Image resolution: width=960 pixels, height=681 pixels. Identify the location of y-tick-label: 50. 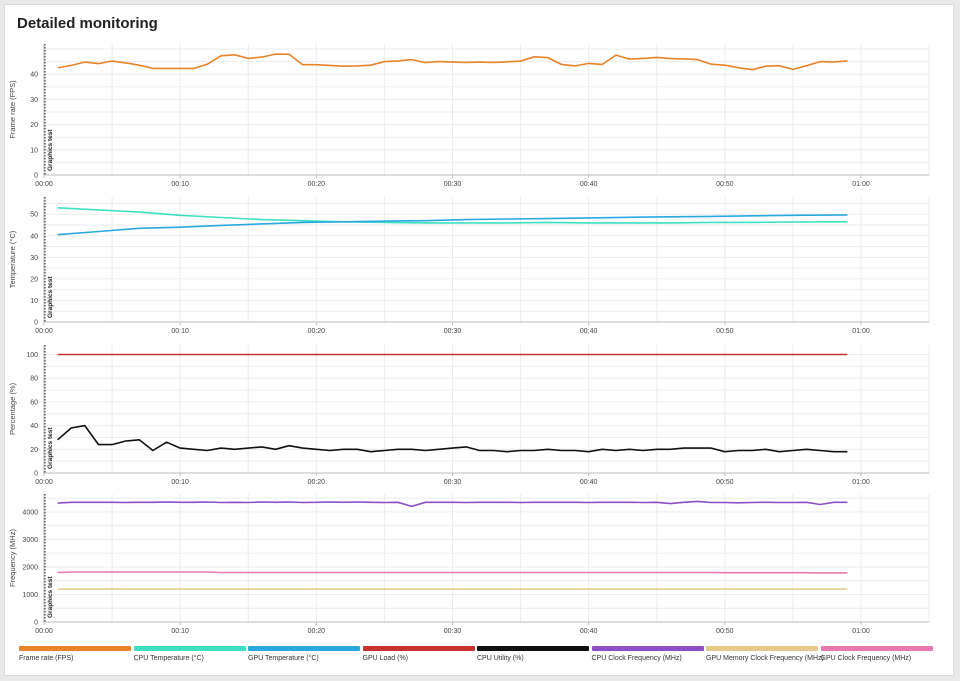
(34, 215).